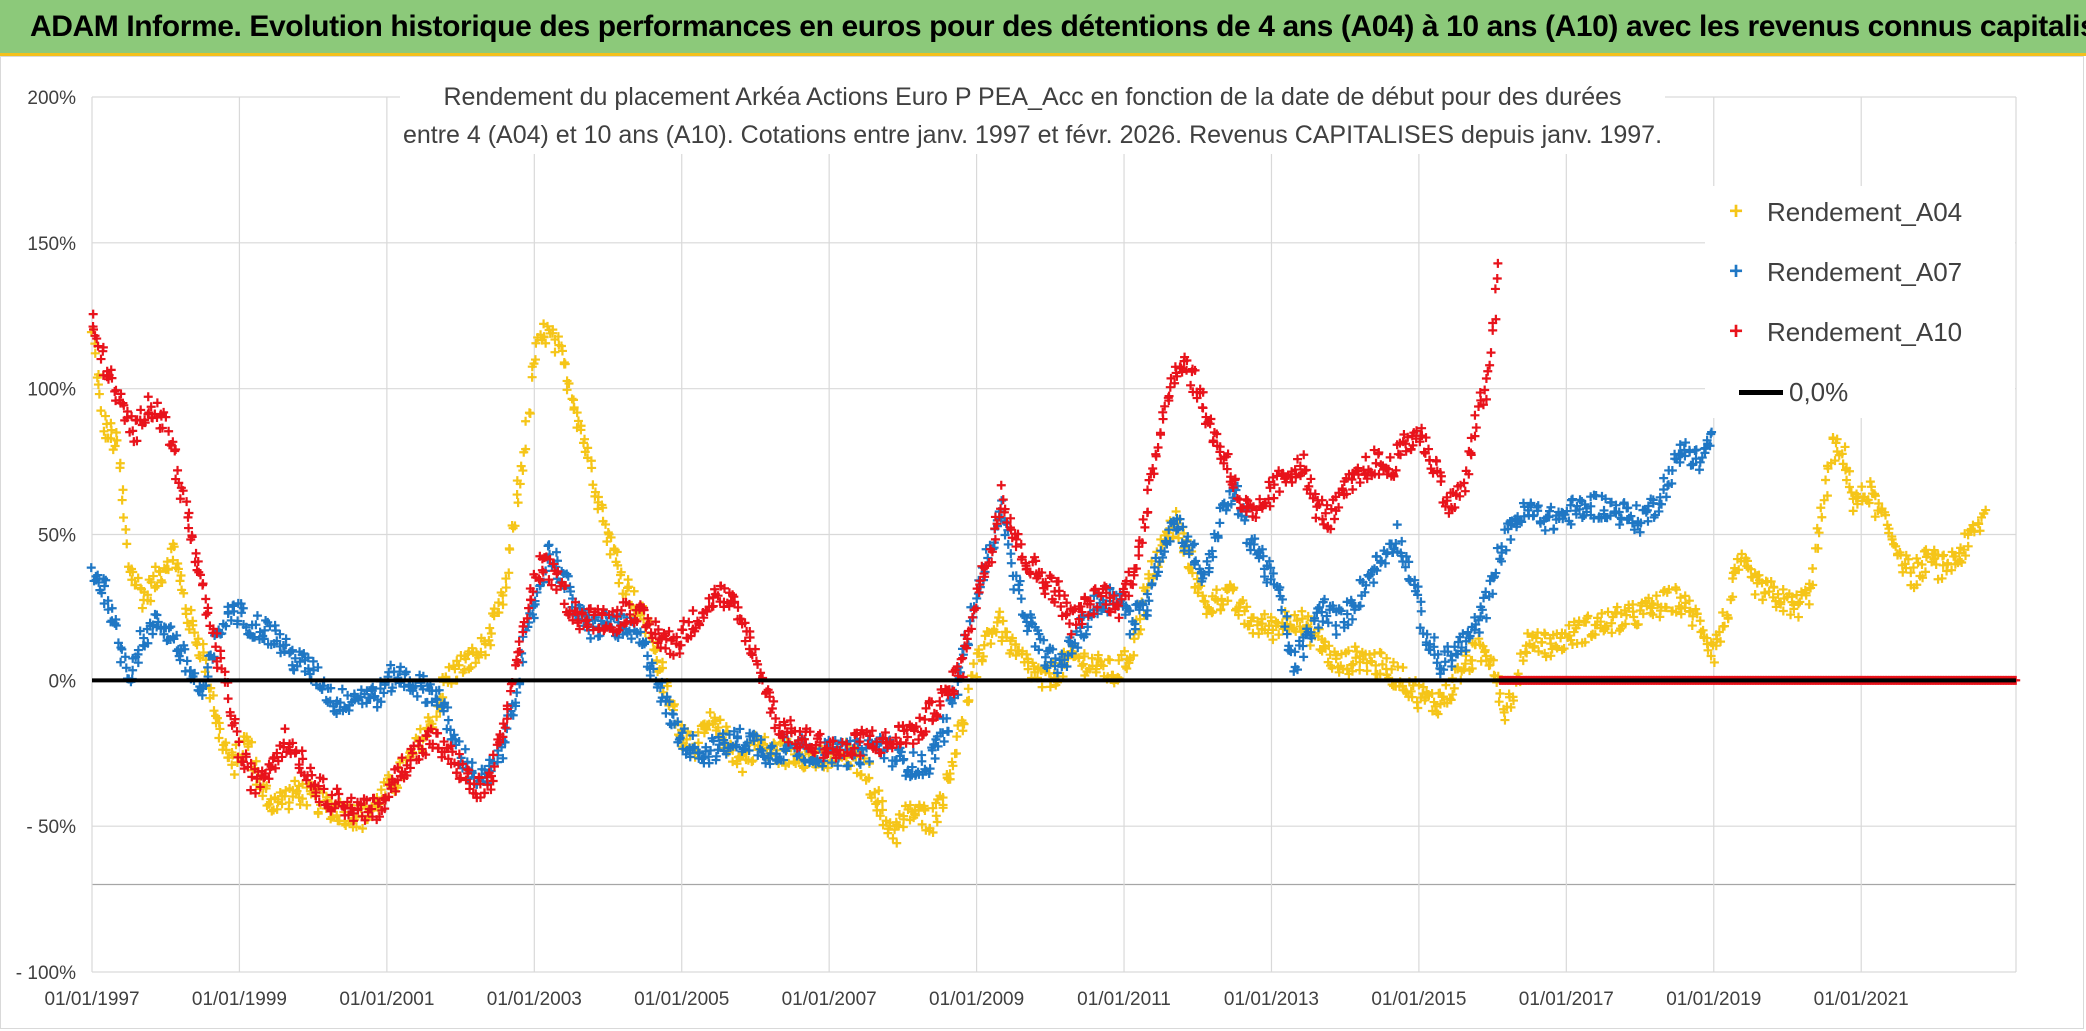 This screenshot has width=2086, height=1031. I want to click on y-tick-label: 150%, so click(51, 244).